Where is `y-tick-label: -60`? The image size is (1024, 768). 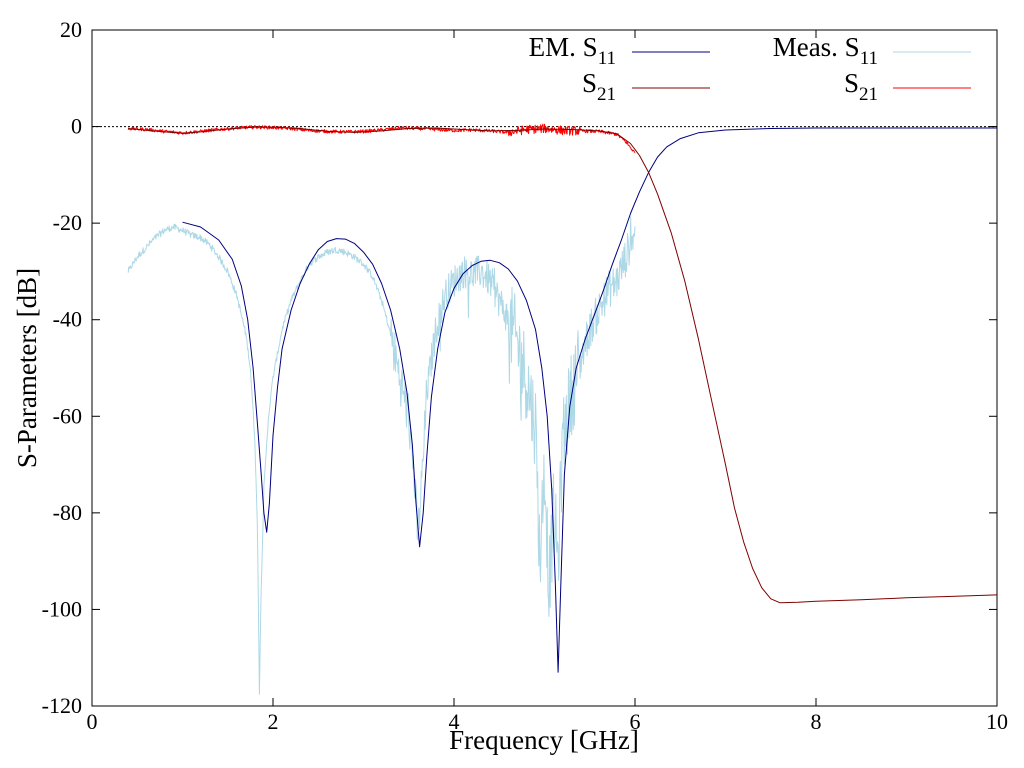 y-tick-label: -60 is located at coordinates (67, 415).